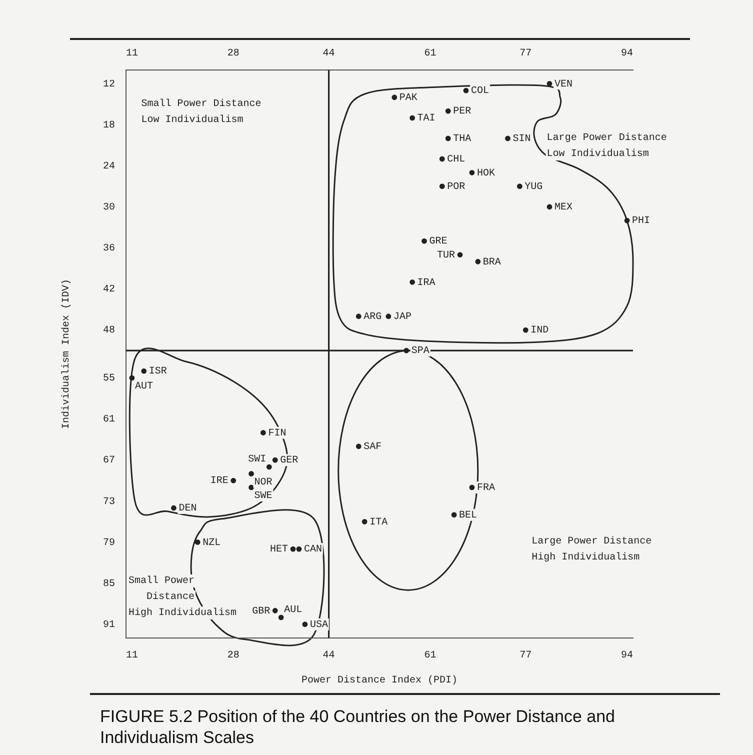 Image resolution: width=753 pixels, height=755 pixels. Describe the element at coordinates (592, 549) in the screenshot. I see `annotation: Large Power Distance High Individualism` at that location.